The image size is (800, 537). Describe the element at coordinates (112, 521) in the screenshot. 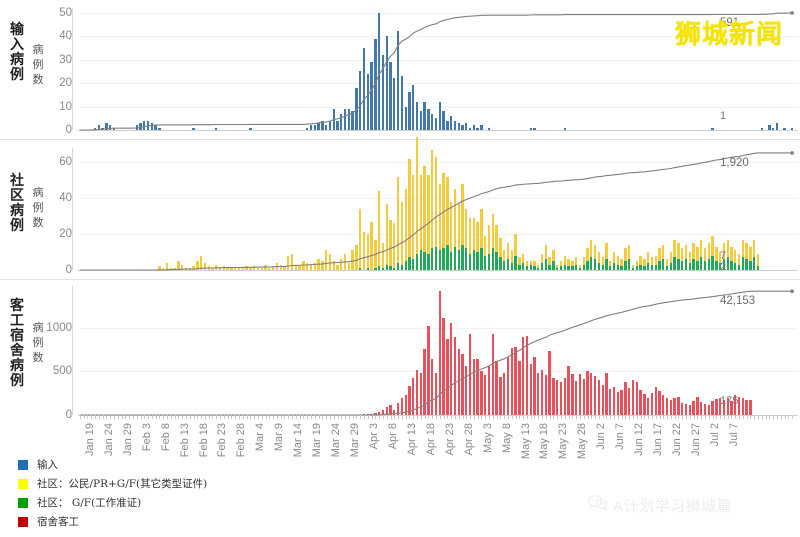

I see `legend-item: 宿舍客工` at that location.